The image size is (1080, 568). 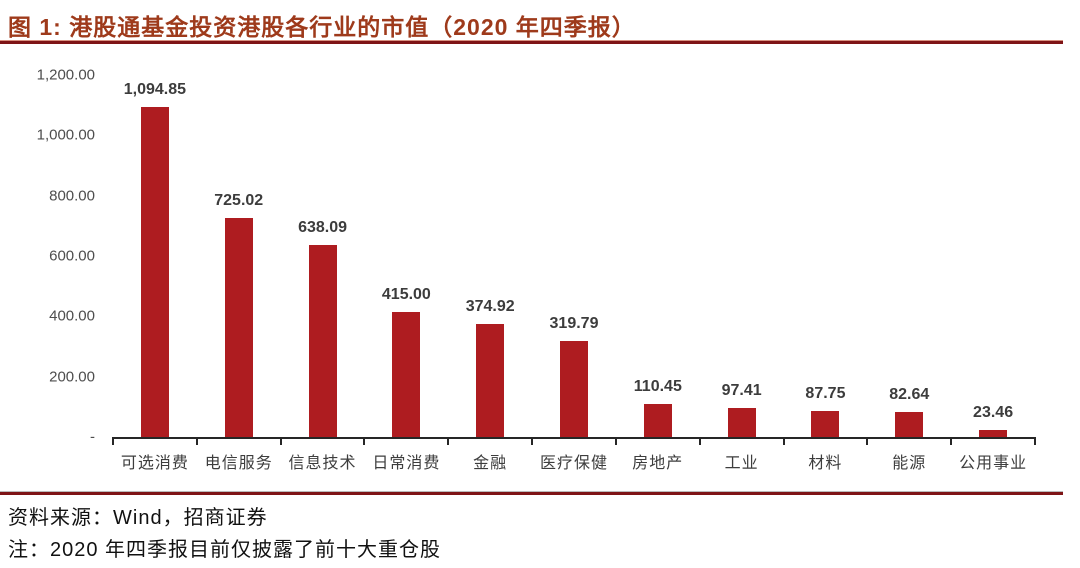 What do you see at coordinates (825, 463) in the screenshot?
I see `x-axis-category-label: 材料` at bounding box center [825, 463].